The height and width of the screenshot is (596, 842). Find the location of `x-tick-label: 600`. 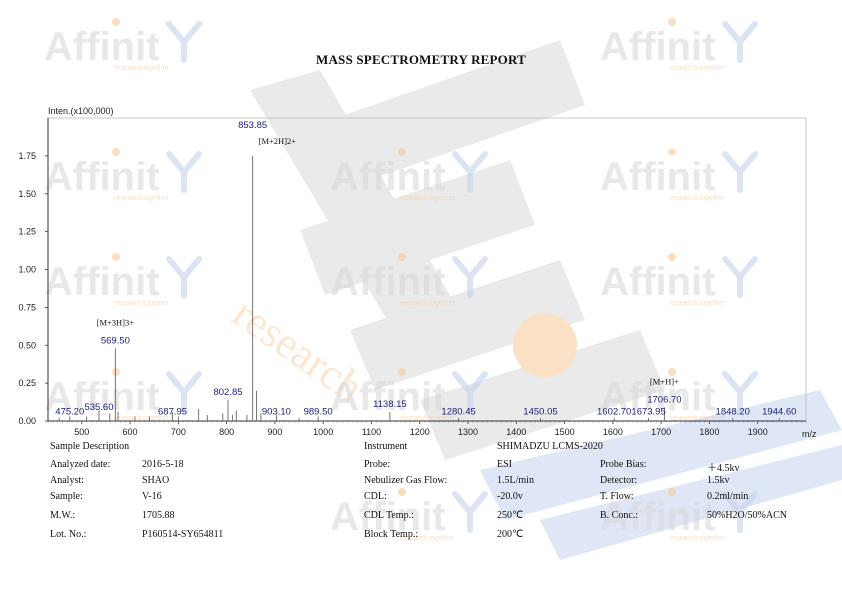

x-tick-label: 600 is located at coordinates (130, 432).